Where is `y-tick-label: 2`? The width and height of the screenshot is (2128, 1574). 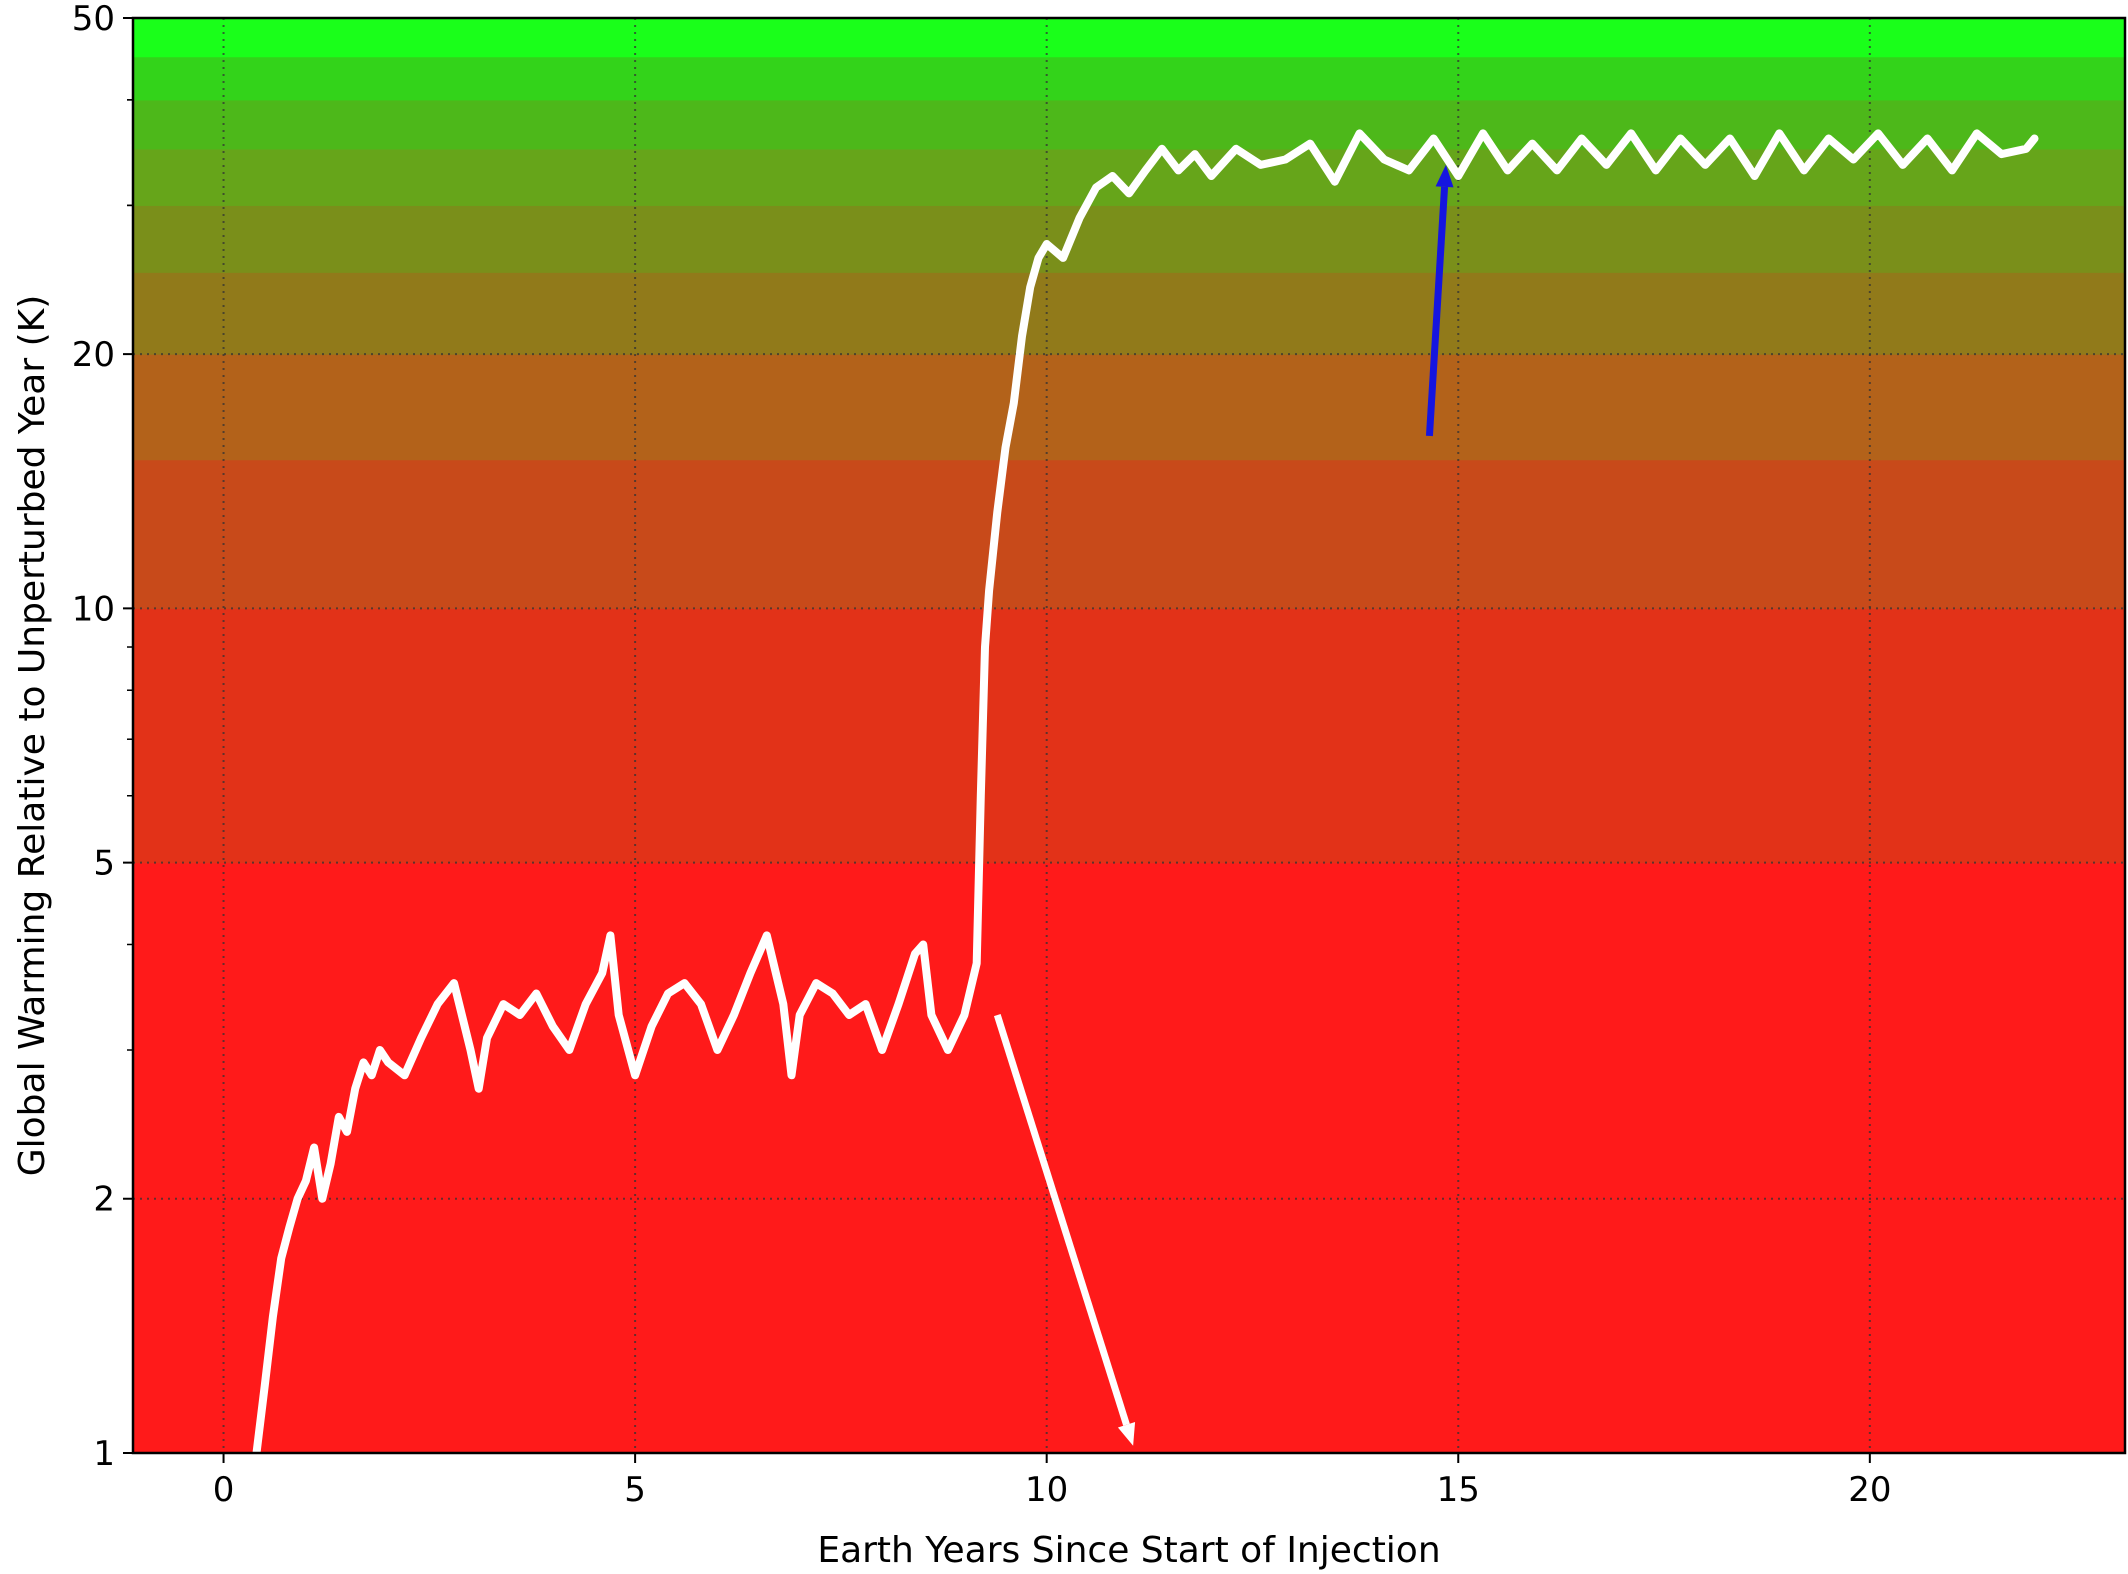
y-tick-label: 2 is located at coordinates (104, 1200).